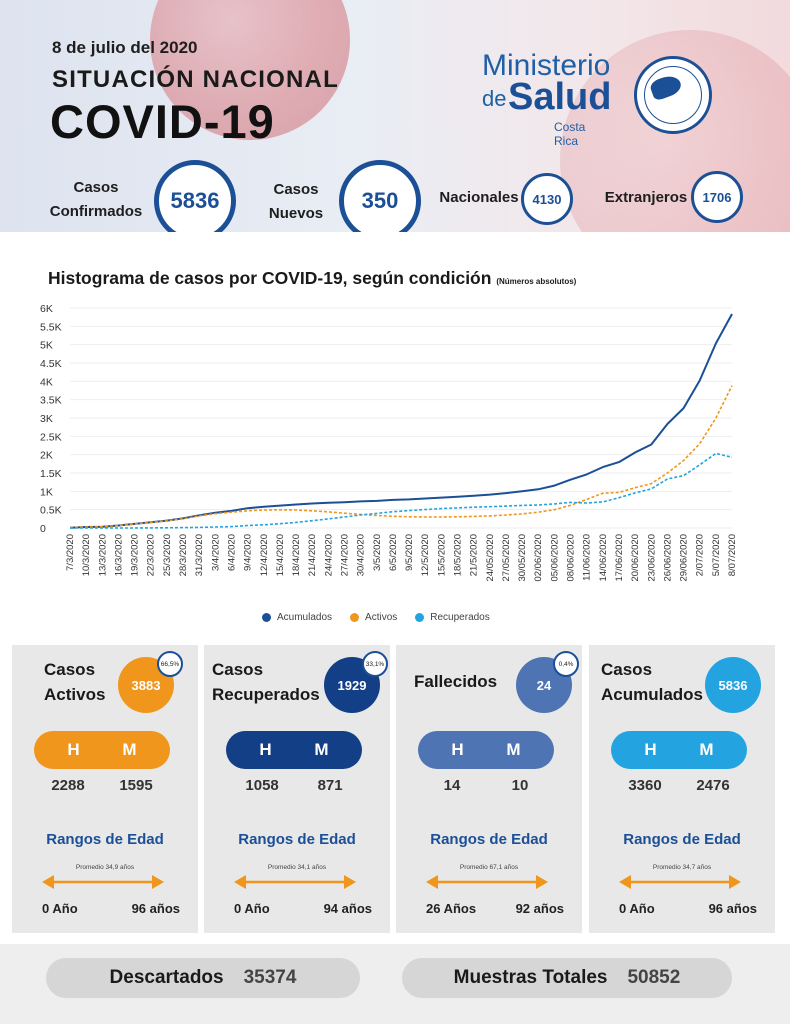 This screenshot has height=1024, width=790. I want to click on y-tick-label: 0.5K, so click(51, 511).